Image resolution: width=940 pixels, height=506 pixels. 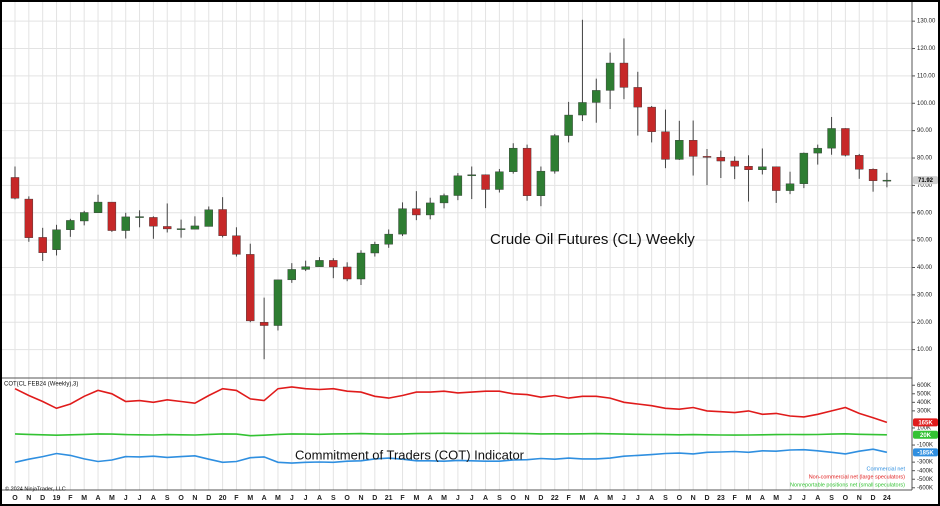 What do you see at coordinates (926, 436) in the screenshot?
I see `last-value-label: 20K` at bounding box center [926, 436].